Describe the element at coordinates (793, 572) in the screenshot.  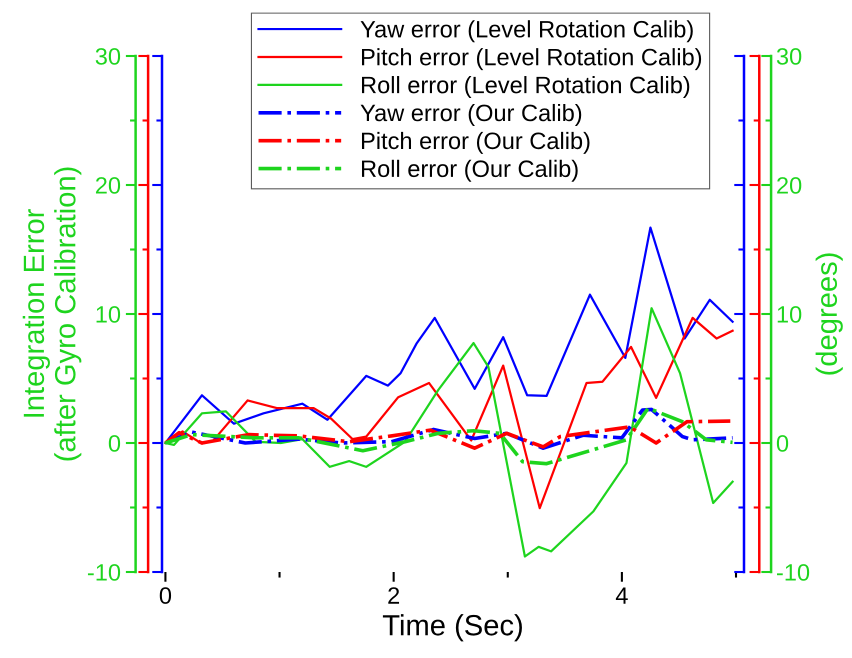
I see `y2-tick-label: -10` at that location.